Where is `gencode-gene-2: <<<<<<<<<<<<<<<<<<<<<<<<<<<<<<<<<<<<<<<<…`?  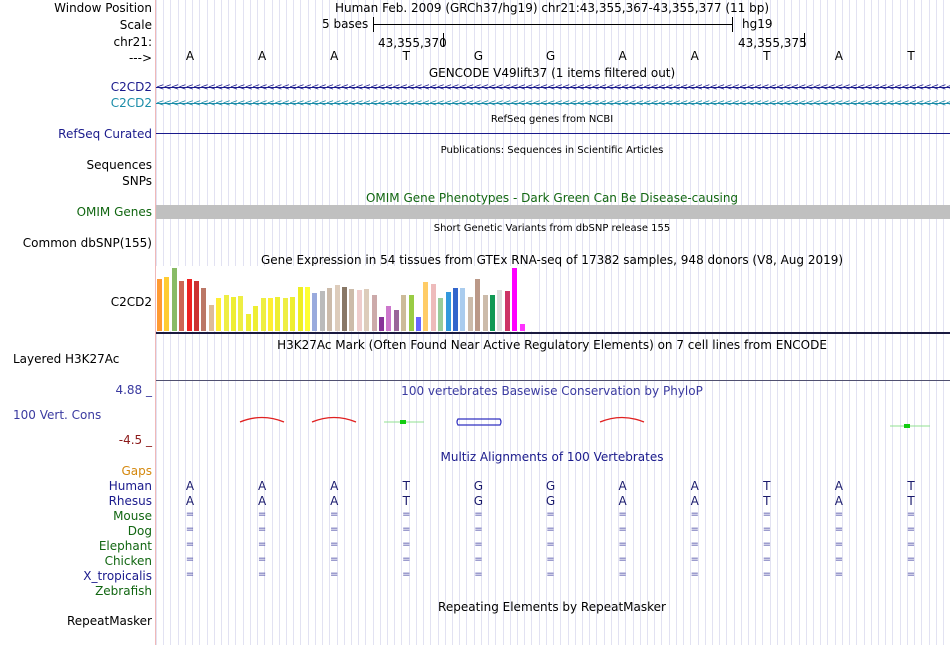 gencode-gene-2: <<<<<<<<<<<<<<<<<<<<<<<<<<<<<<<<<<<<<<<<… is located at coordinates (553, 103).